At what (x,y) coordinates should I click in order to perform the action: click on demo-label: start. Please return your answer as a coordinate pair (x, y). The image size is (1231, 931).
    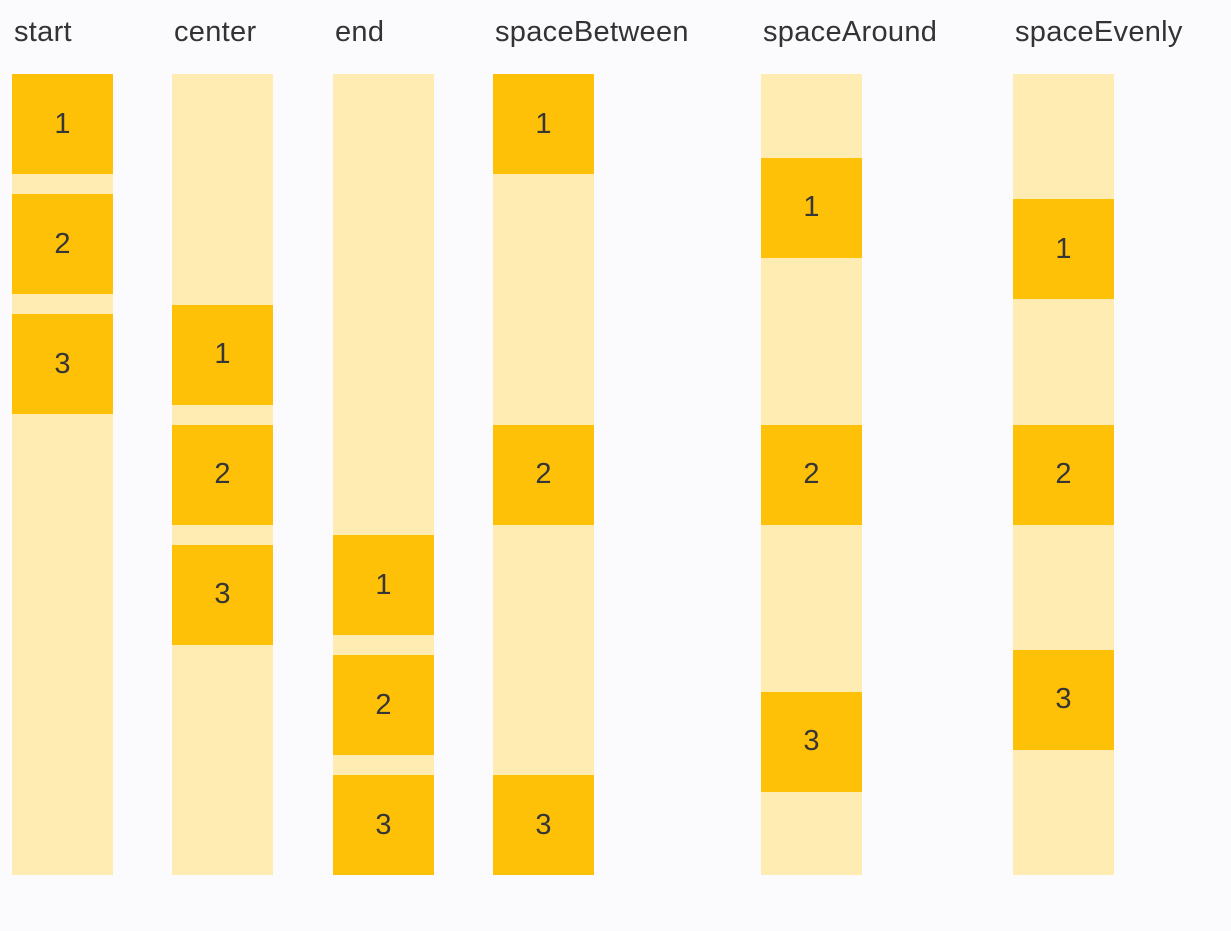
    Looking at the image, I should click on (43, 32).